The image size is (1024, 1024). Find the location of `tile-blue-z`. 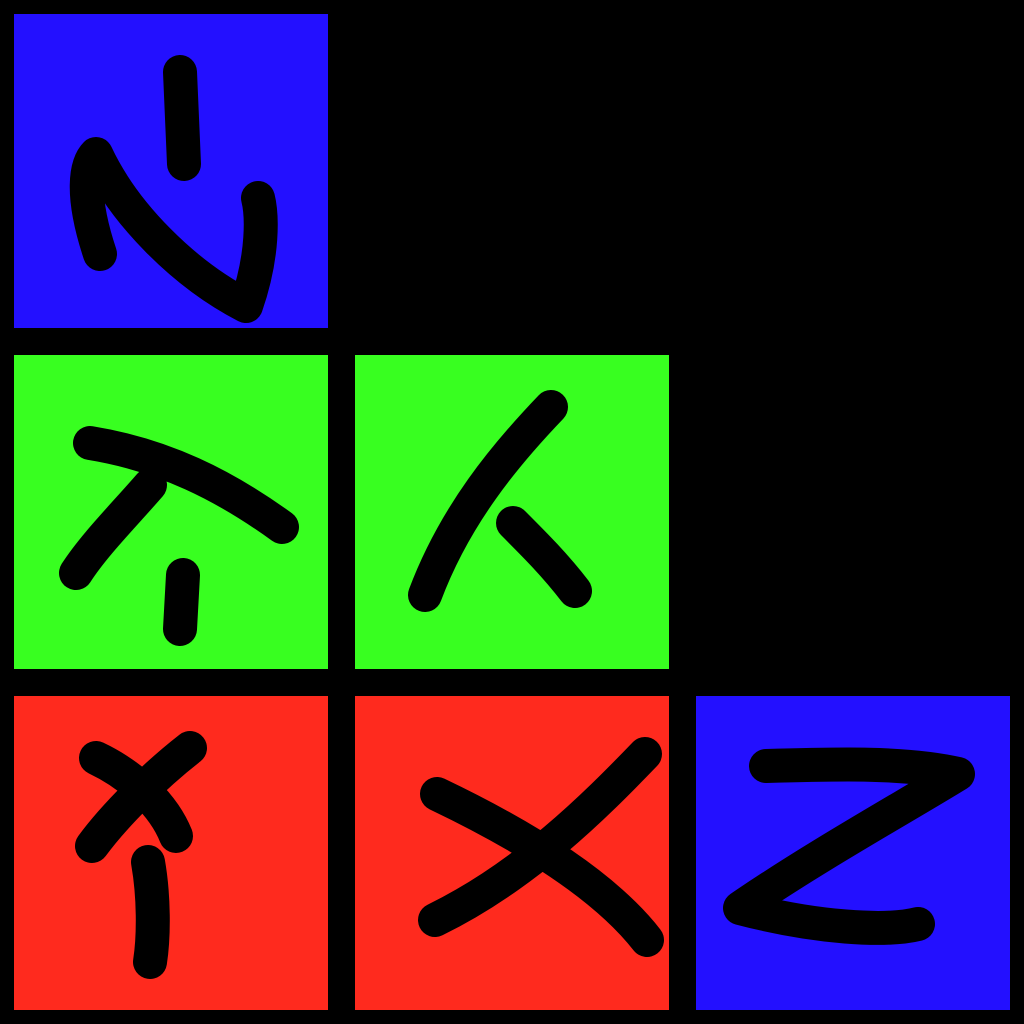

tile-blue-z is located at coordinates (853, 853).